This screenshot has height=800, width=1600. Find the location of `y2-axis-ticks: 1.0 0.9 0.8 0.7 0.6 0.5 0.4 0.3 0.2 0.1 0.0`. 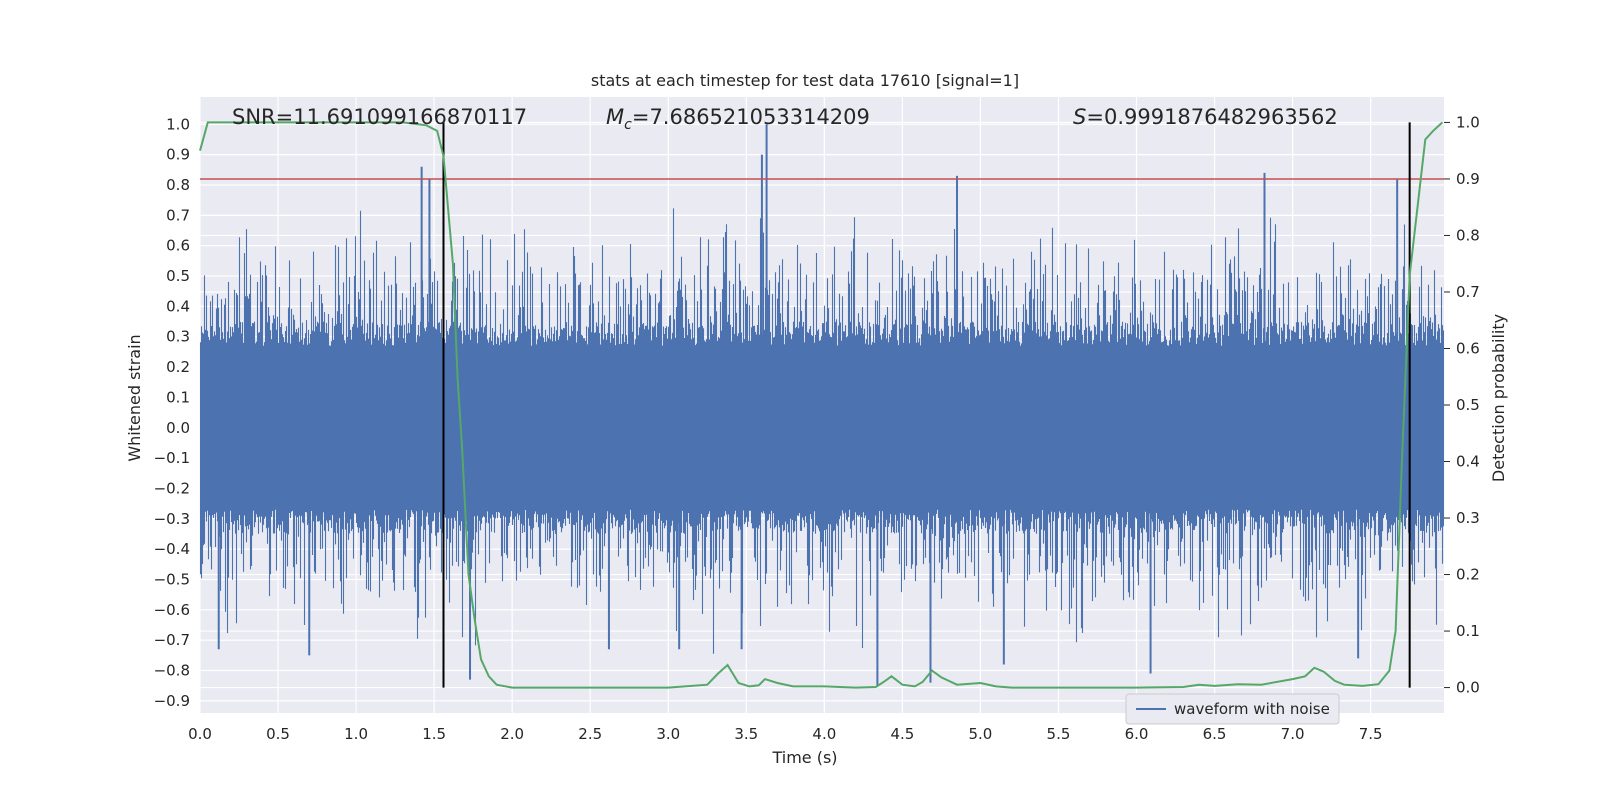

y2-axis-ticks: 1.0 0.9 0.8 0.7 0.6 0.5 0.4 0.3 0.2 0.1 0.0 is located at coordinates (1462, 405).